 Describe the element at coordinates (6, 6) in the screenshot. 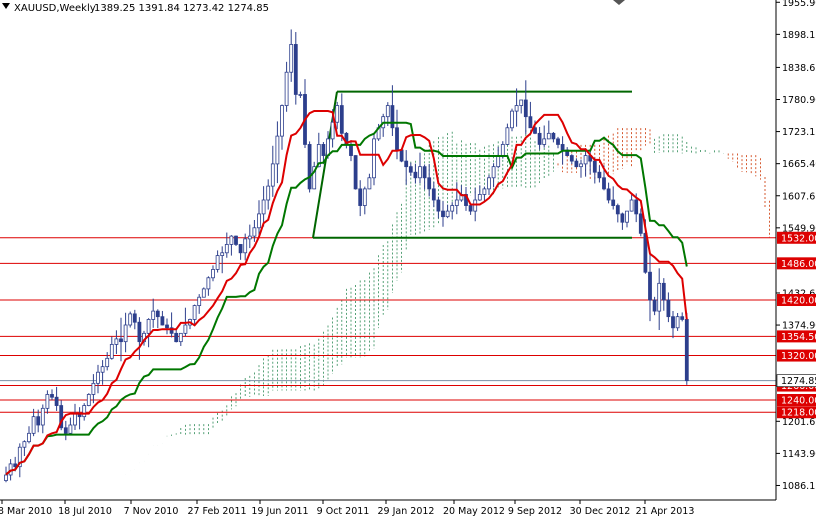

I see `collapse-triangle-icon` at that location.